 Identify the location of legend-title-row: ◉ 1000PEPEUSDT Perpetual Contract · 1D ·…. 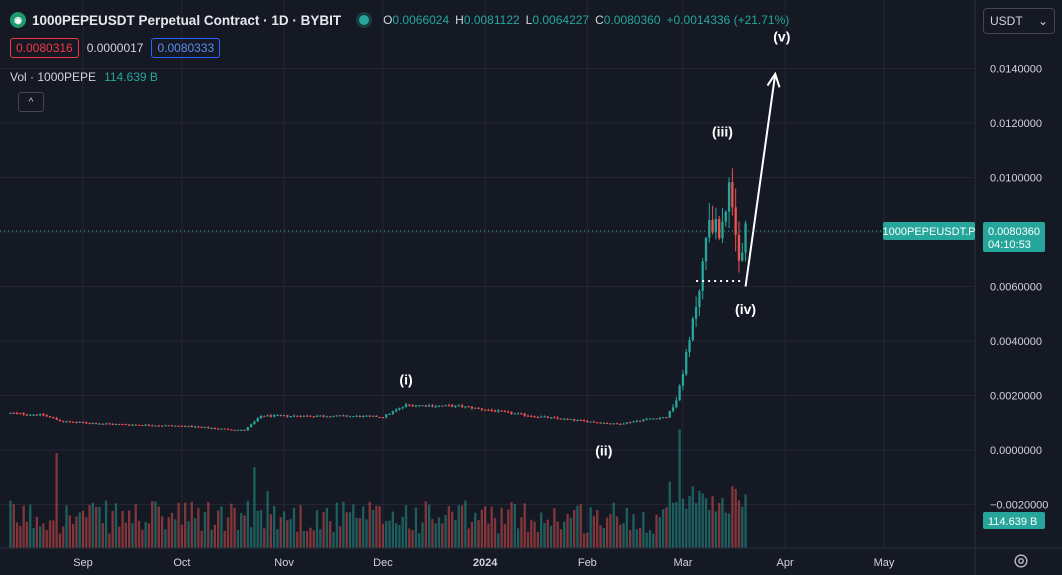
(402, 20).